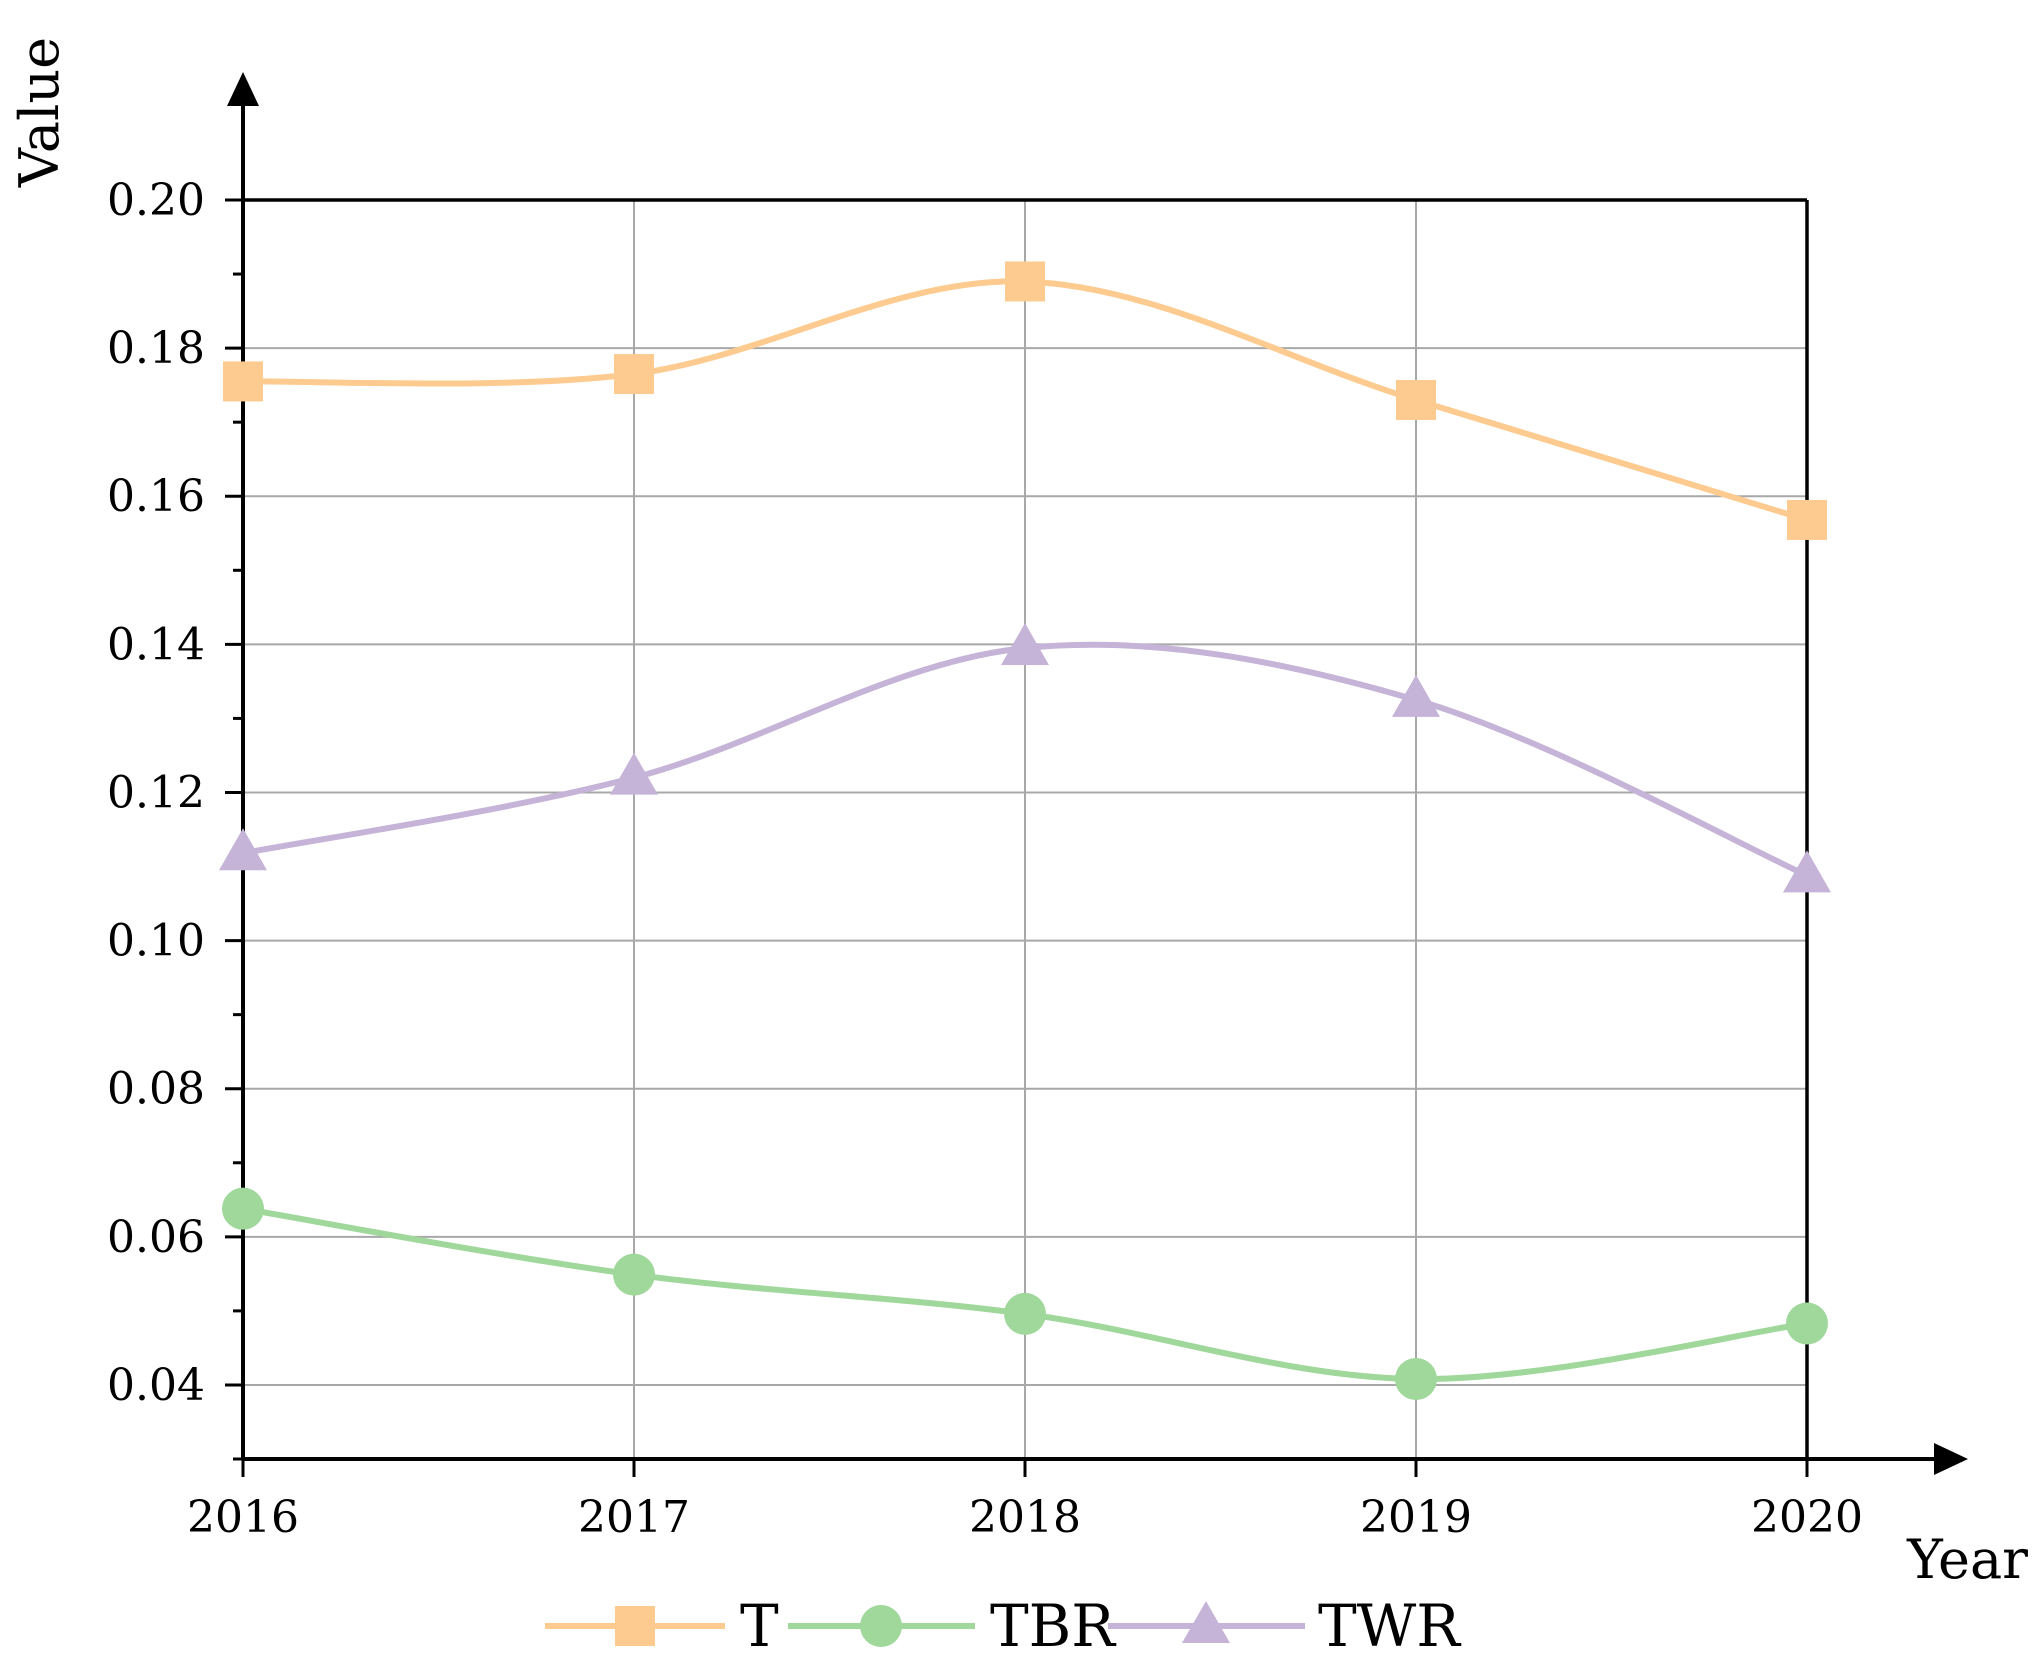 The width and height of the screenshot is (2033, 1675). I want to click on y-tick-label: 0.12, so click(156, 792).